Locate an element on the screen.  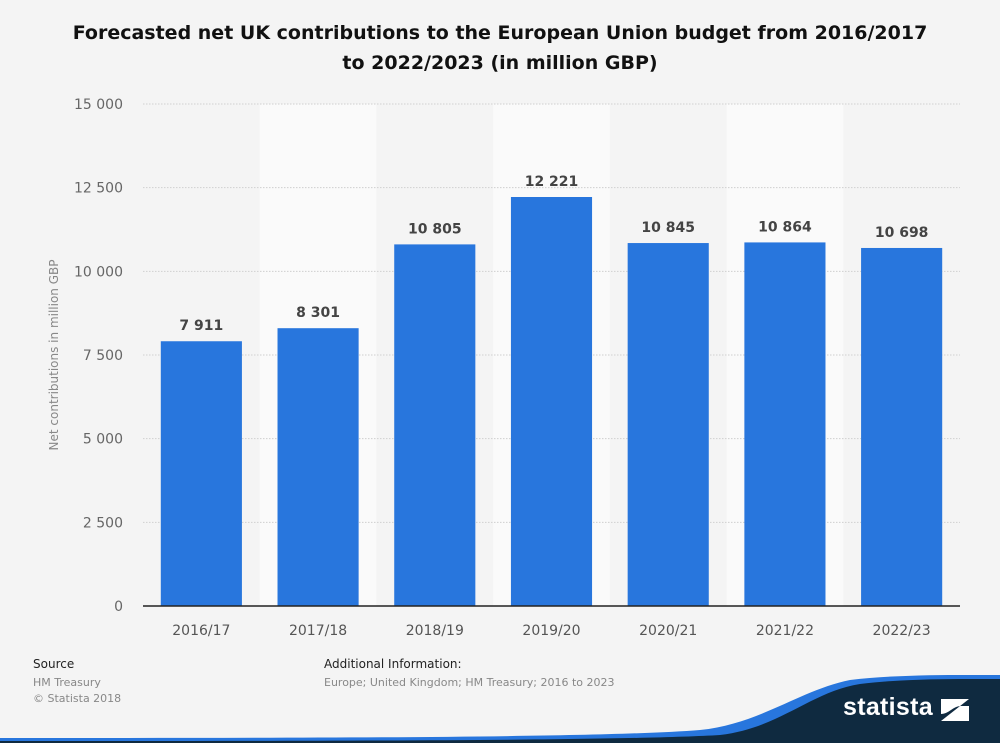
y-tick-label: 2 500 is located at coordinates (103, 523).